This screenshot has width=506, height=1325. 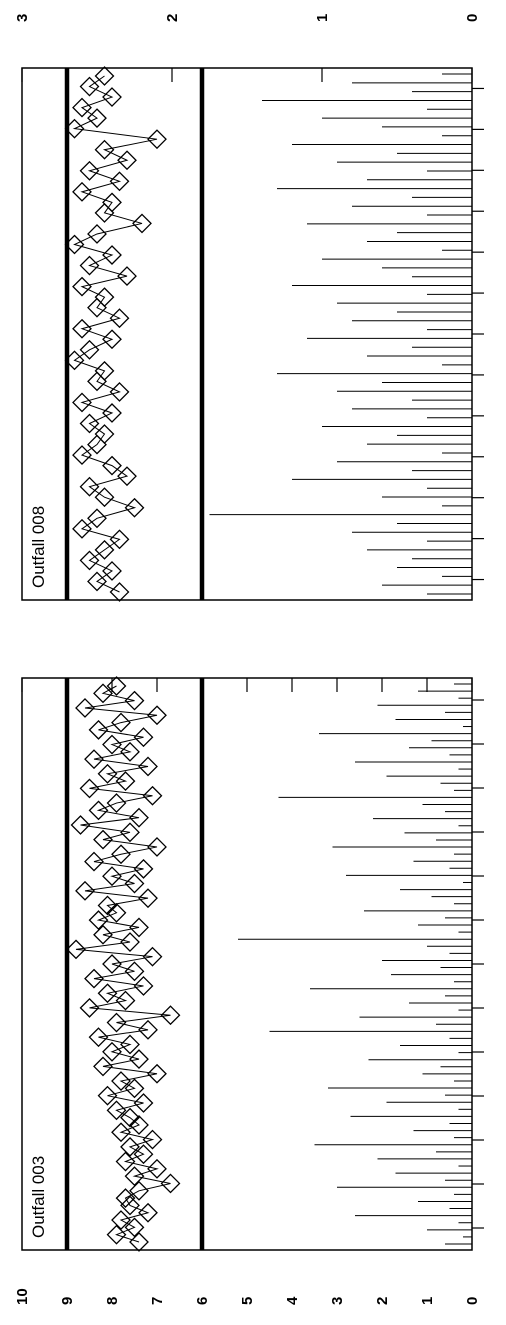 I want to click on y-tick-label: 8, so click(x=112, y=1301).